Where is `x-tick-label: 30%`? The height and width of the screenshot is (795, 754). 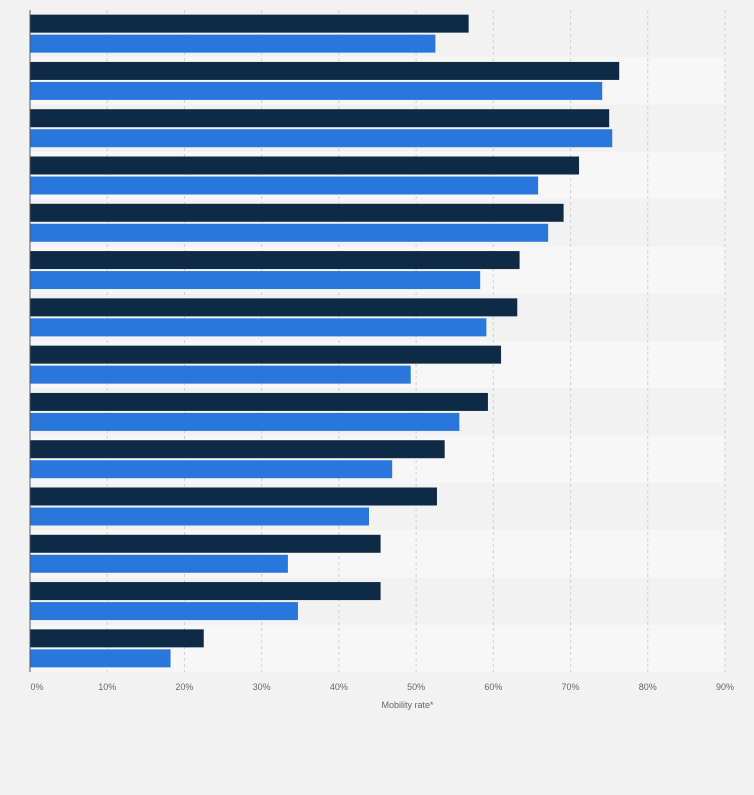
x-tick-label: 30% is located at coordinates (262, 687).